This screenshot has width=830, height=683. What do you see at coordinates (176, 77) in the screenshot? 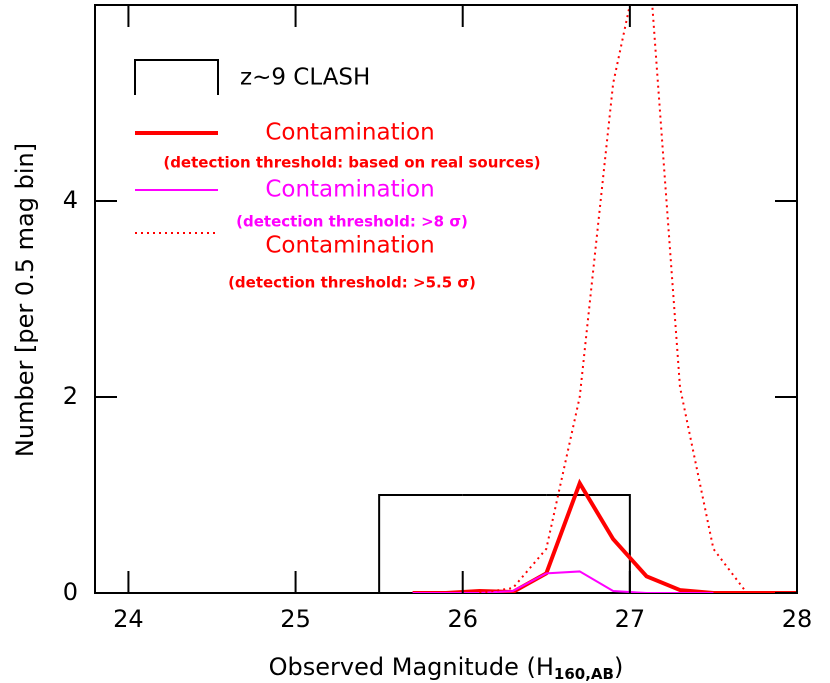
I see `legend-symbol` at bounding box center [176, 77].